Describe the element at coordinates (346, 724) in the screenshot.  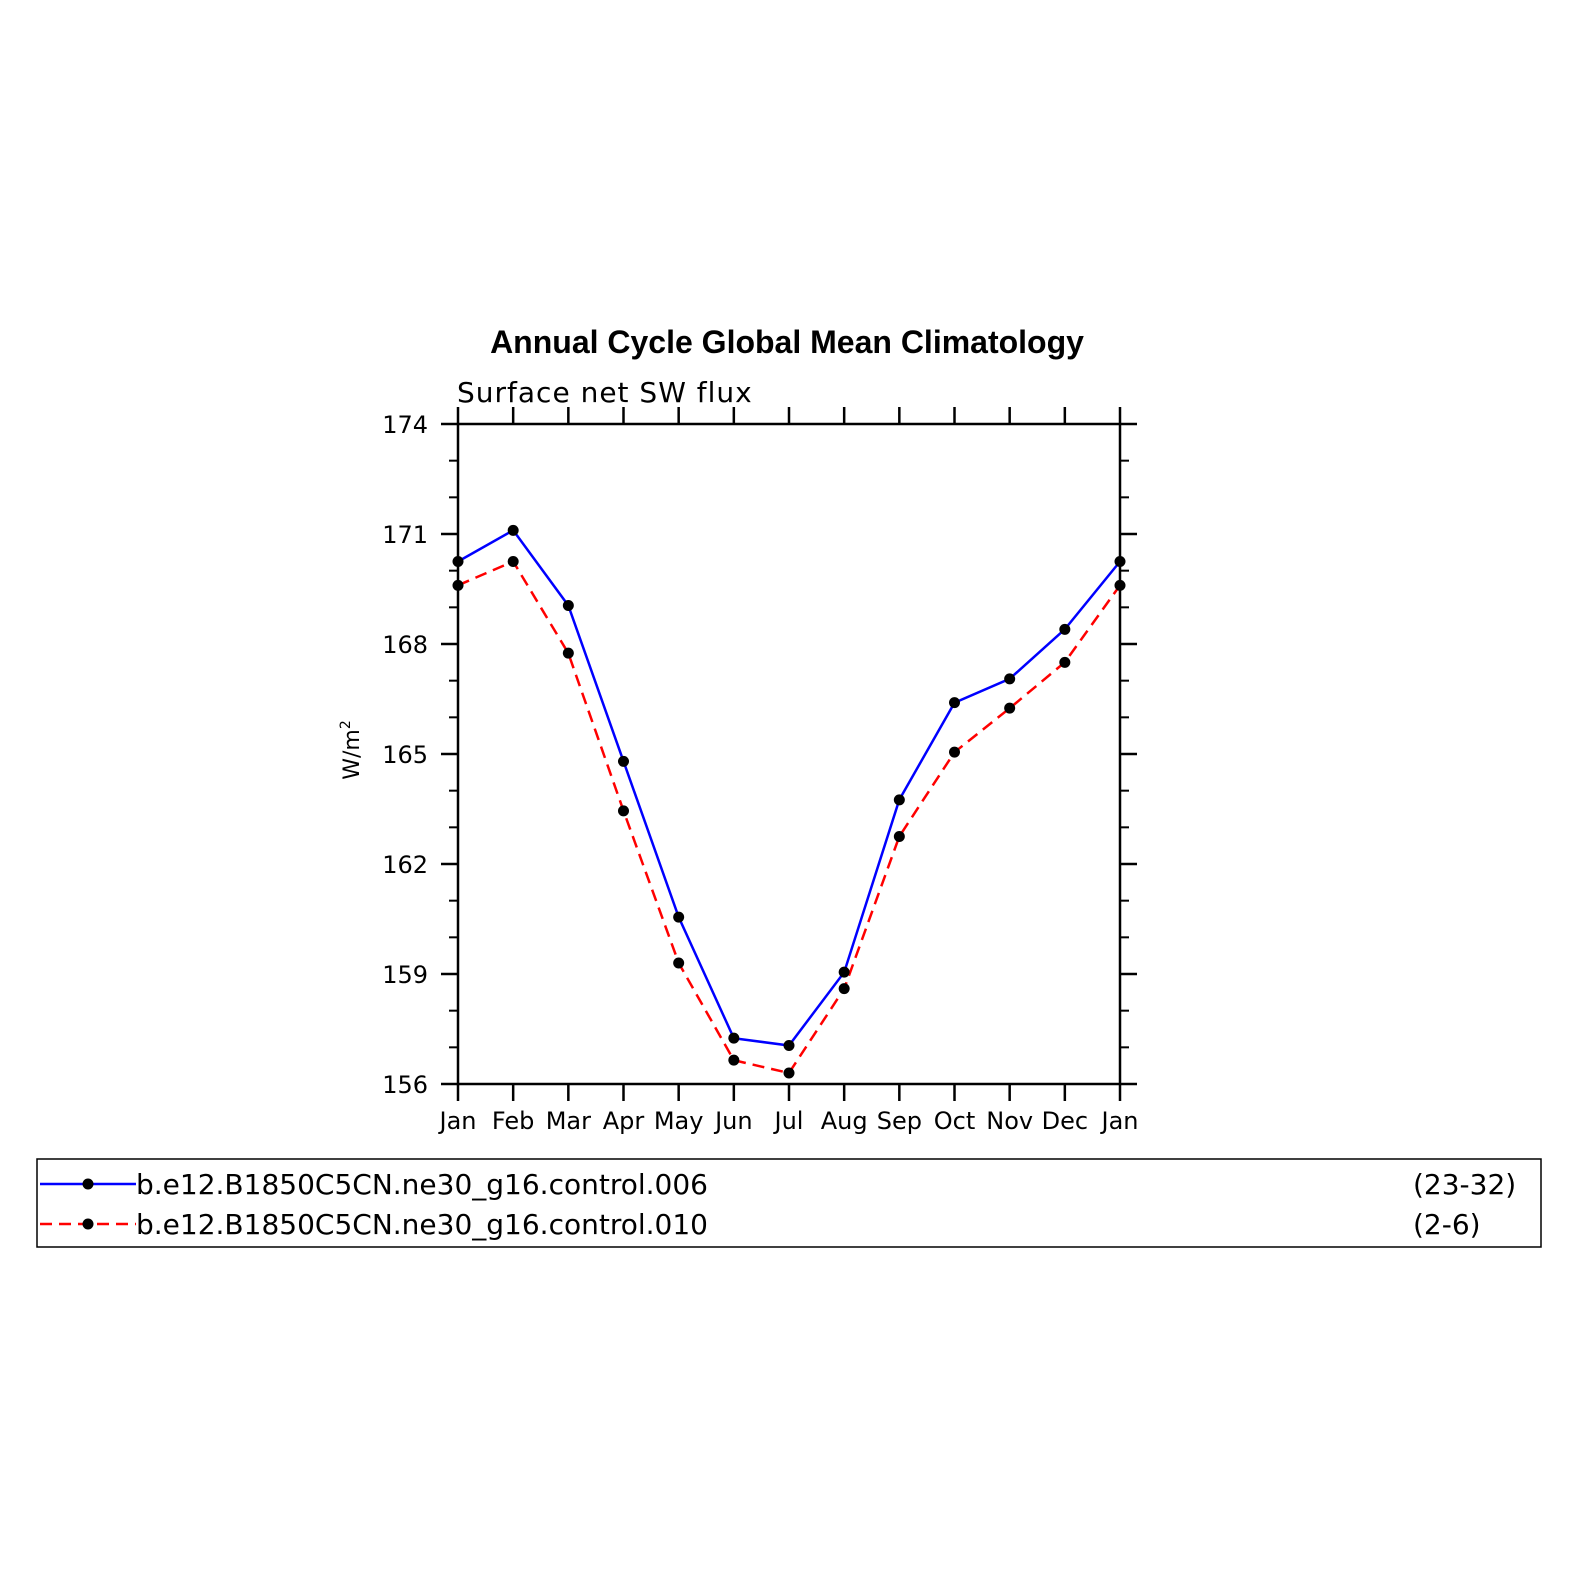
I see `y-axis-label-superscript: 2` at that location.